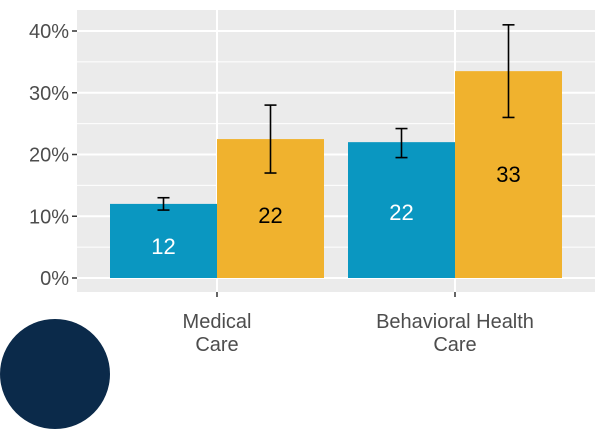  I want to click on data-label: 12, so click(163, 246).